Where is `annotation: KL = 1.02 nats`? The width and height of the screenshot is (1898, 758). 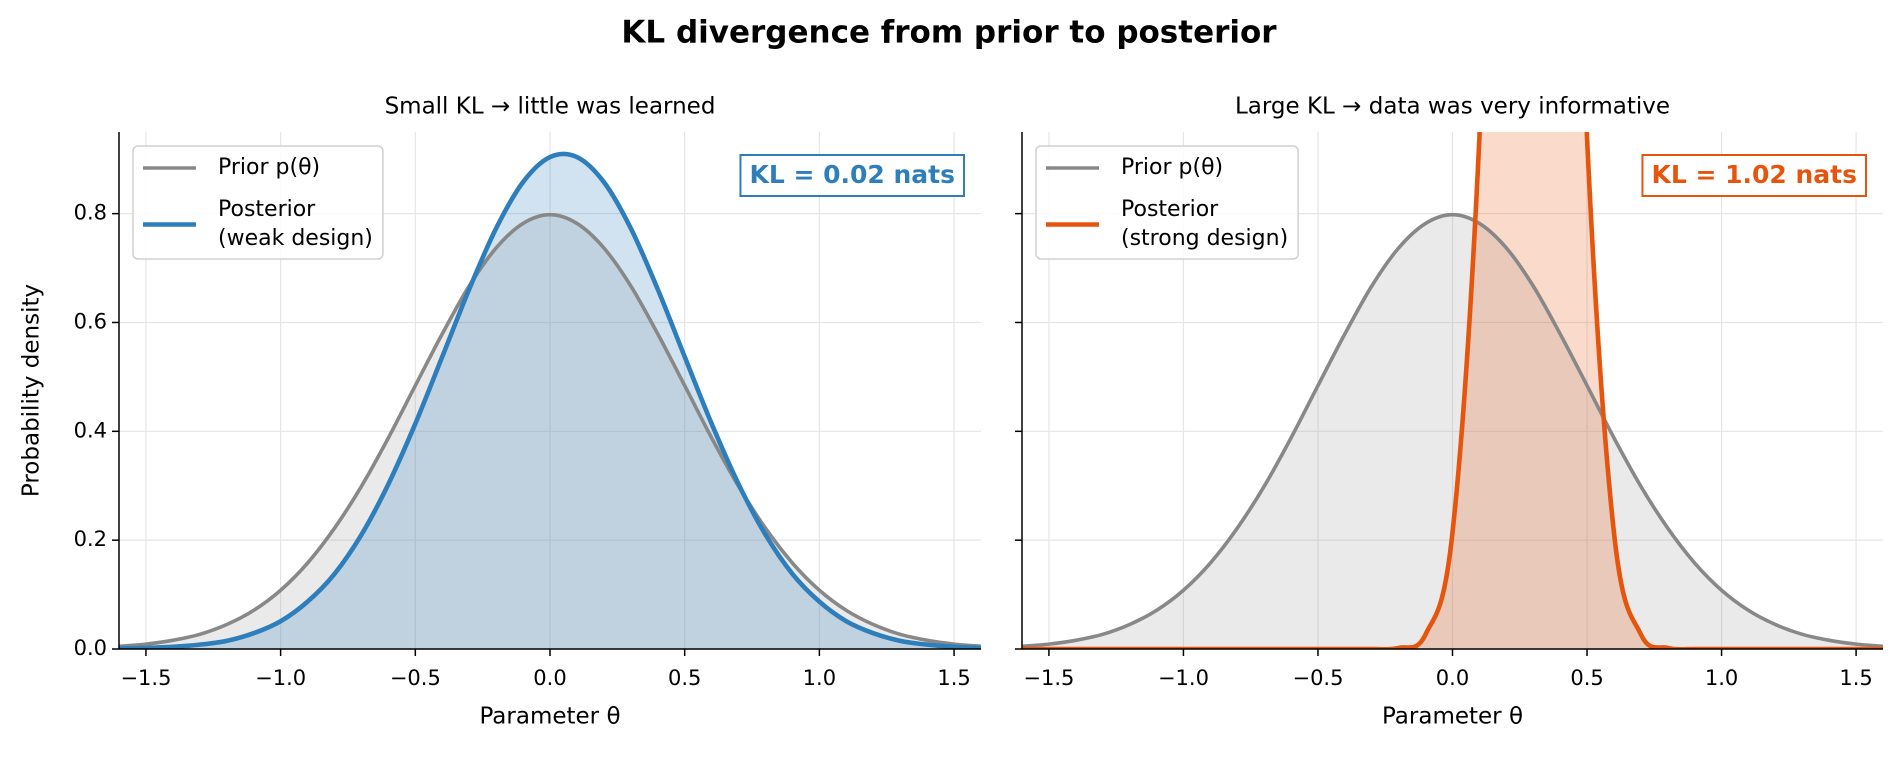 annotation: KL = 1.02 nats is located at coordinates (1754, 174).